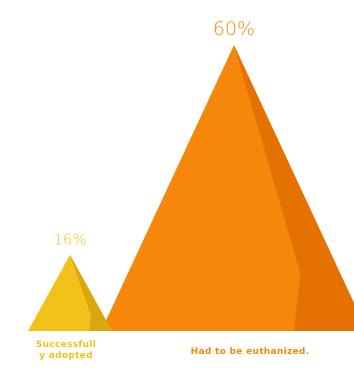  I want to click on value-label-adopted: 16%, so click(69, 240).